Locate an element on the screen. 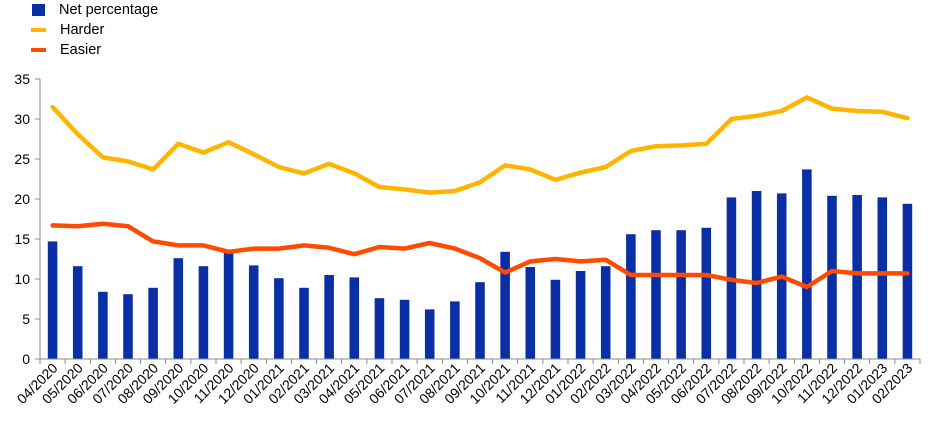 The width and height of the screenshot is (948, 426). legend-label-net-percentage: Net percentage is located at coordinates (109, 10).